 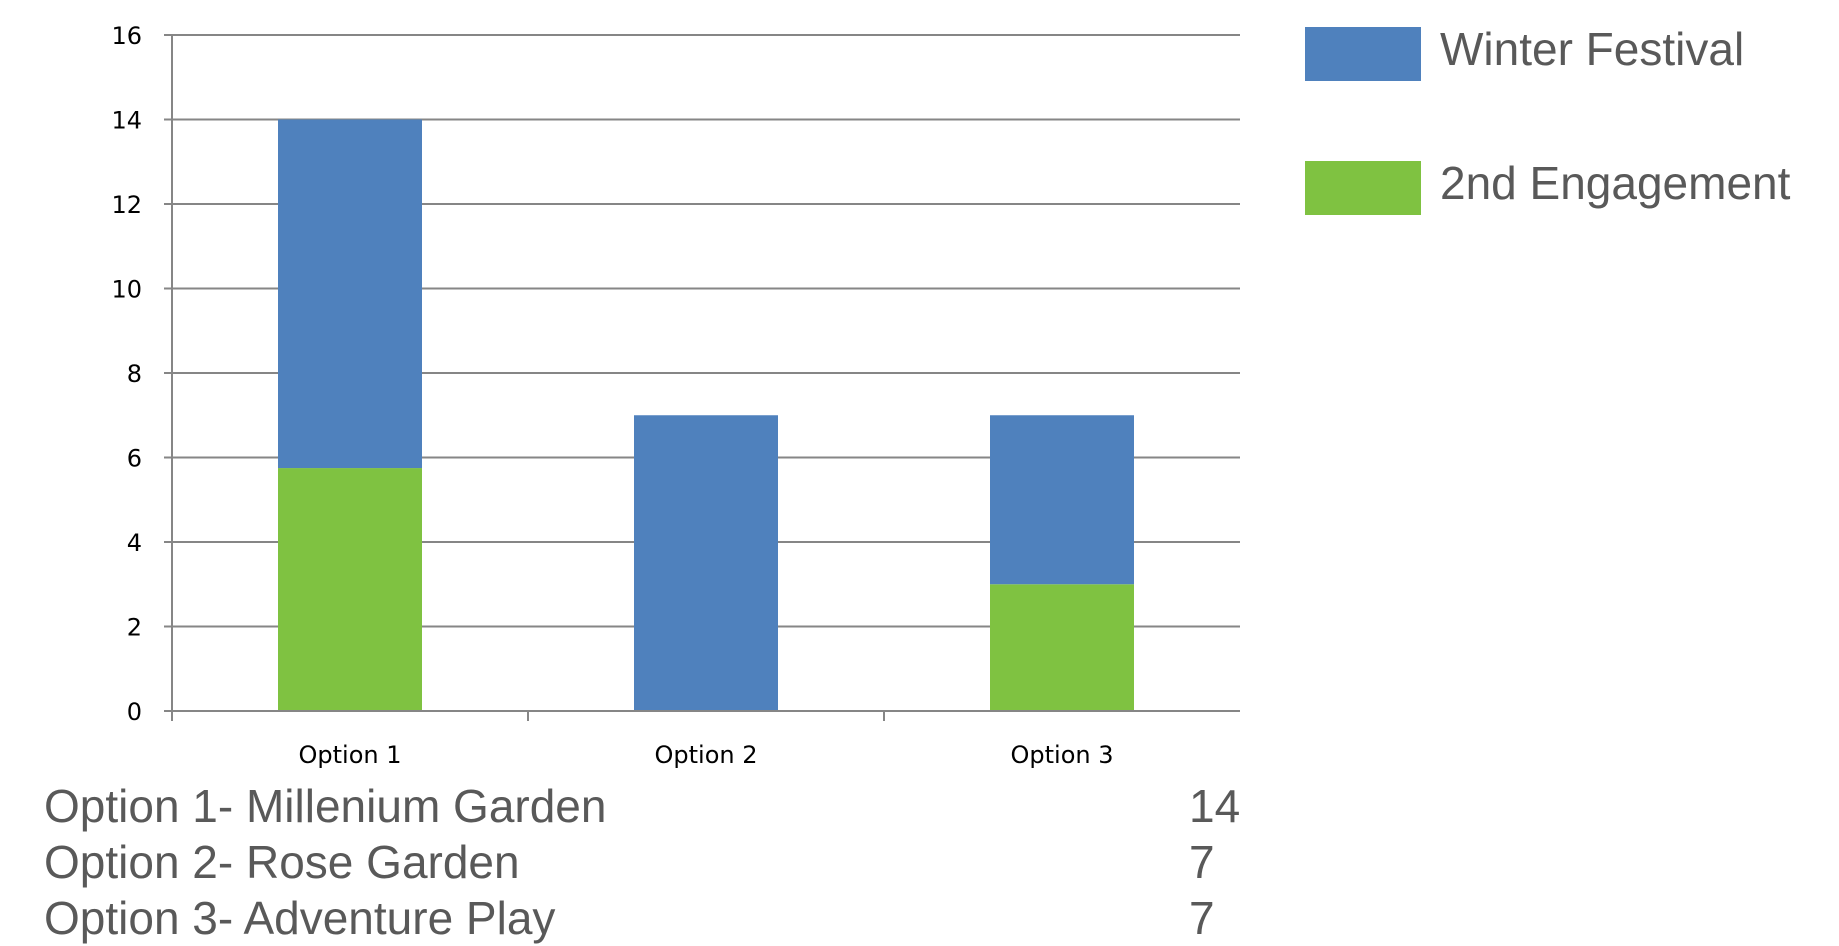 What do you see at coordinates (134, 712) in the screenshot?
I see `y-tick-label: 0` at bounding box center [134, 712].